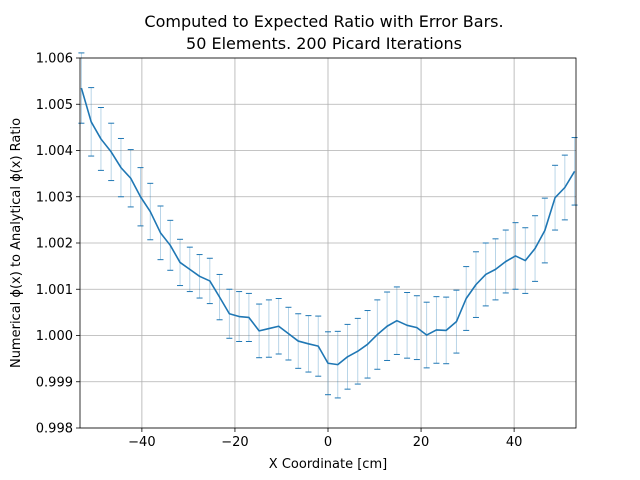 The width and height of the screenshot is (640, 480). I want to click on x-tick-label: −40, so click(141, 442).